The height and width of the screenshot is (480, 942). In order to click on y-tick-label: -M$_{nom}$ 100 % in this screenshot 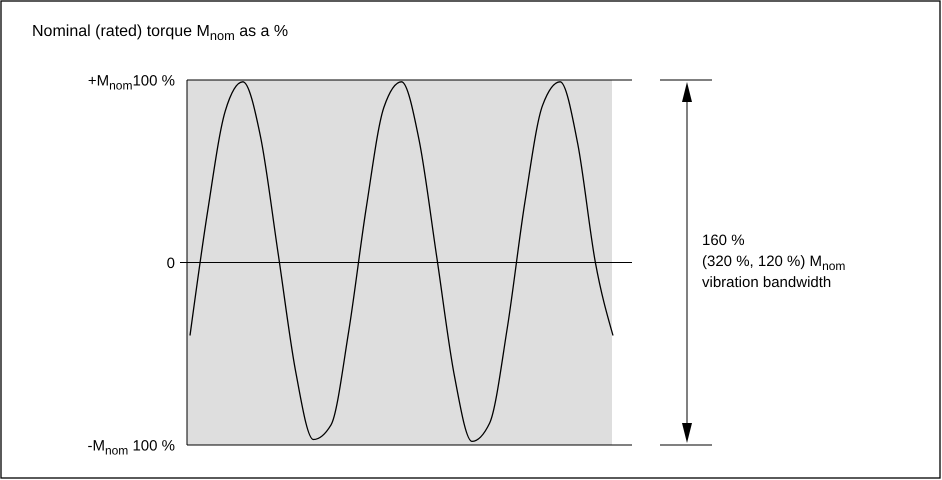, I will do `click(131, 447)`.